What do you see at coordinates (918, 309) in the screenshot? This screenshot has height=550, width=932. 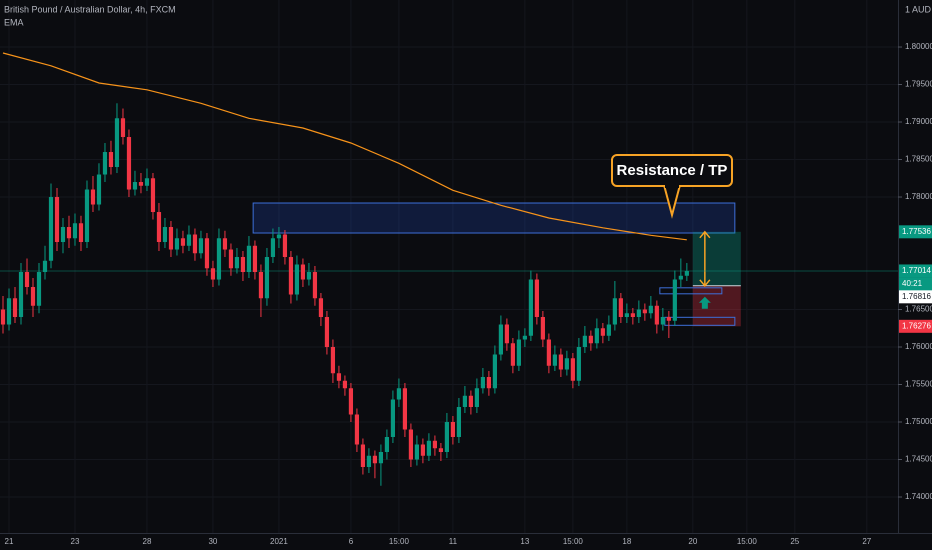 I see `y-tick-label: 1.76500` at bounding box center [918, 309].